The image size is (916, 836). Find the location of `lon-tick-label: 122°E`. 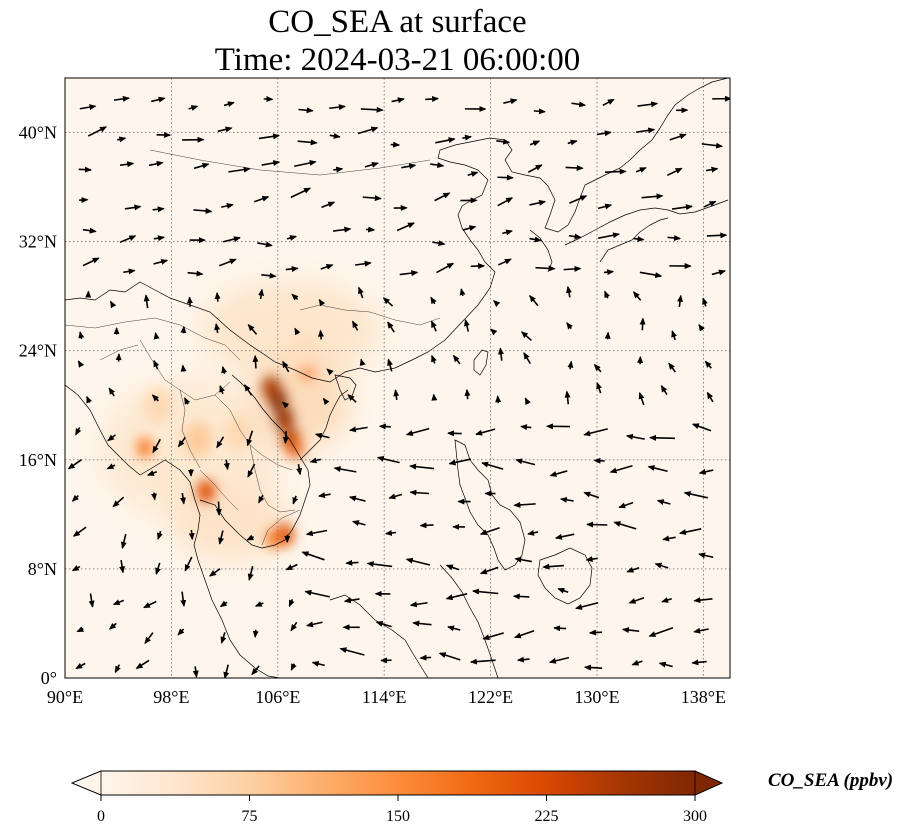

lon-tick-label: 122°E is located at coordinates (490, 697).